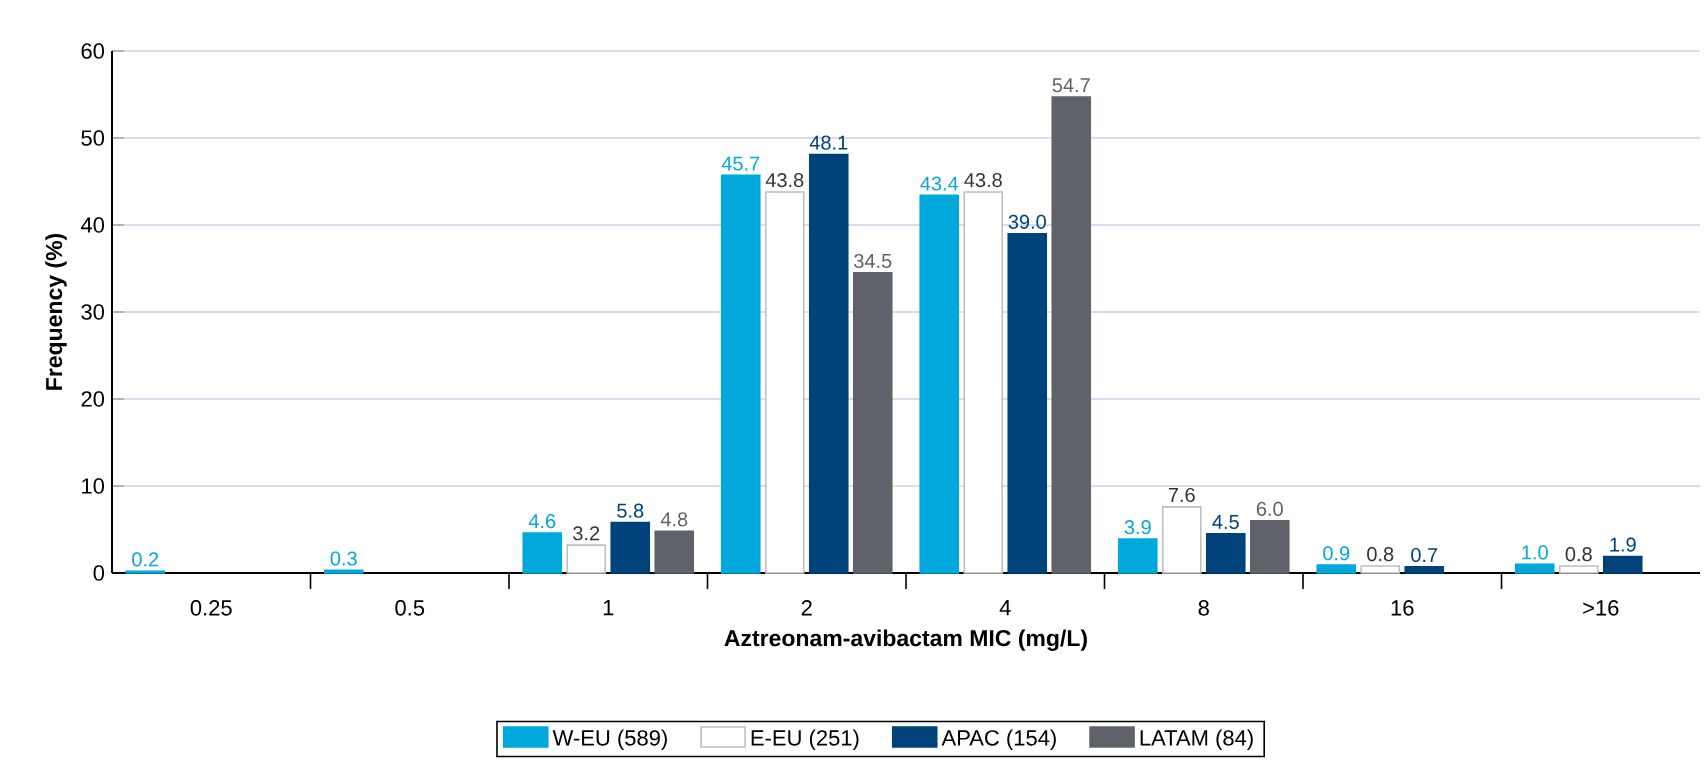 The height and width of the screenshot is (761, 1704). Describe the element at coordinates (93, 138) in the screenshot. I see `y-tick-label: 50` at that location.